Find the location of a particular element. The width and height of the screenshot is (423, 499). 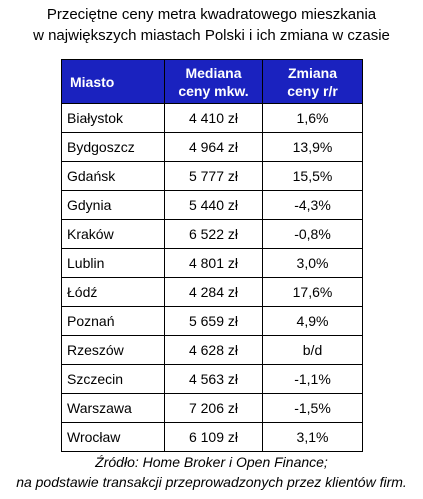

city-cell: Rzeszów is located at coordinates (113, 350).